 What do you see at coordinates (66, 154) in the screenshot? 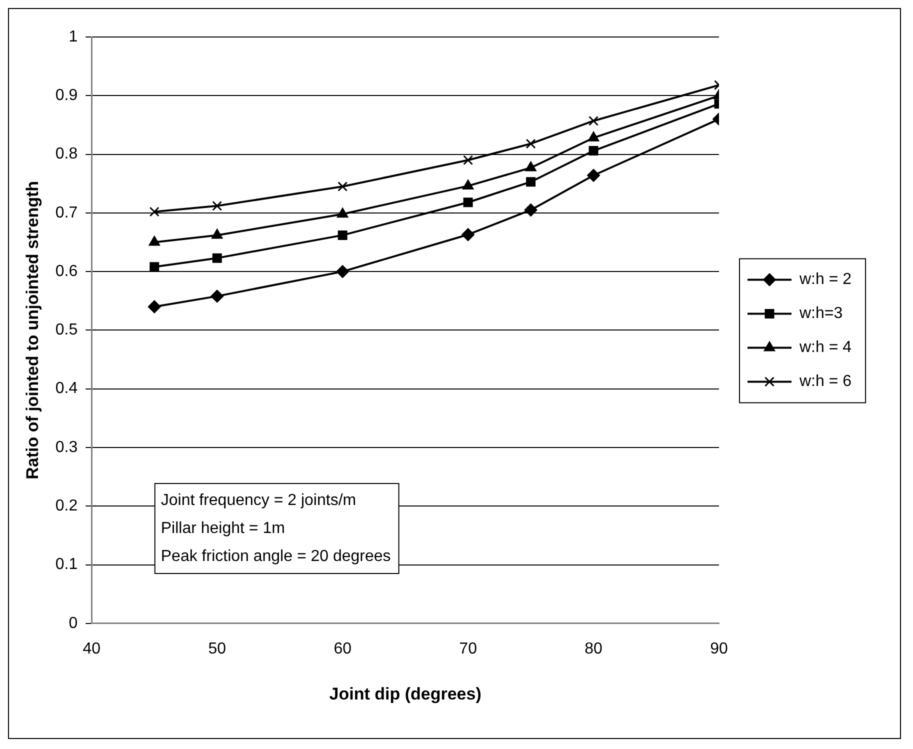
I see `y-tick-label: 0.8` at bounding box center [66, 154].